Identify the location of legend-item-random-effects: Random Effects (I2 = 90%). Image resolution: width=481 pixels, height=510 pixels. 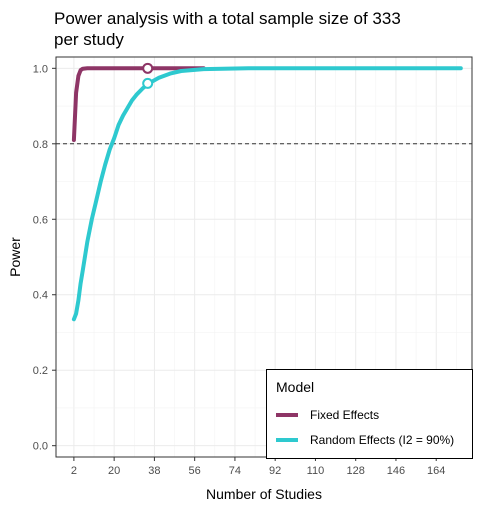
(365, 440).